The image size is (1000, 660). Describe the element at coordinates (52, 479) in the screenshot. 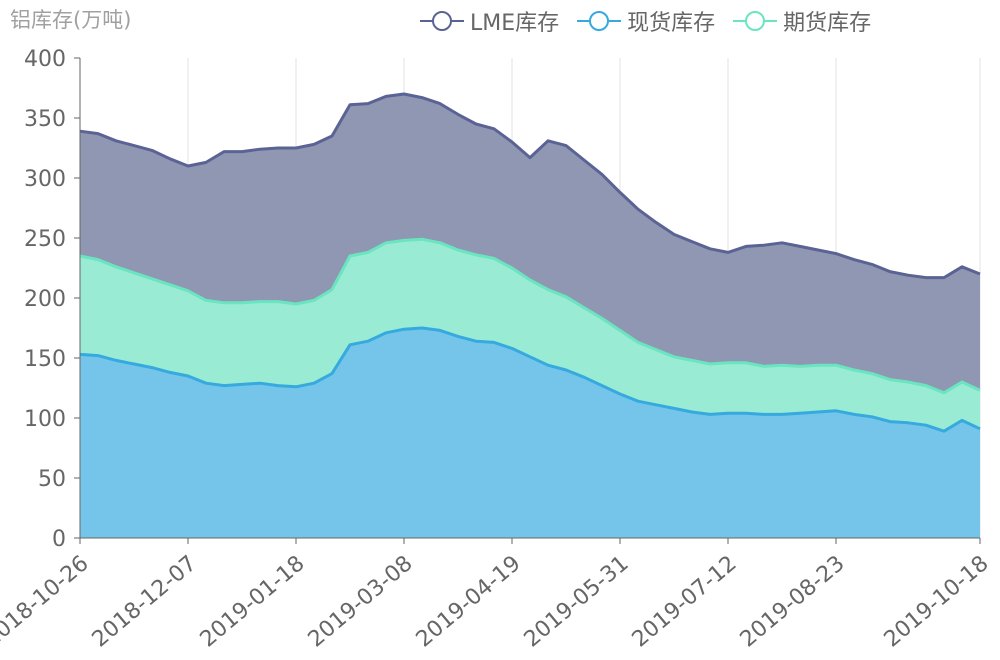

I see `y-tick-label: 50` at that location.